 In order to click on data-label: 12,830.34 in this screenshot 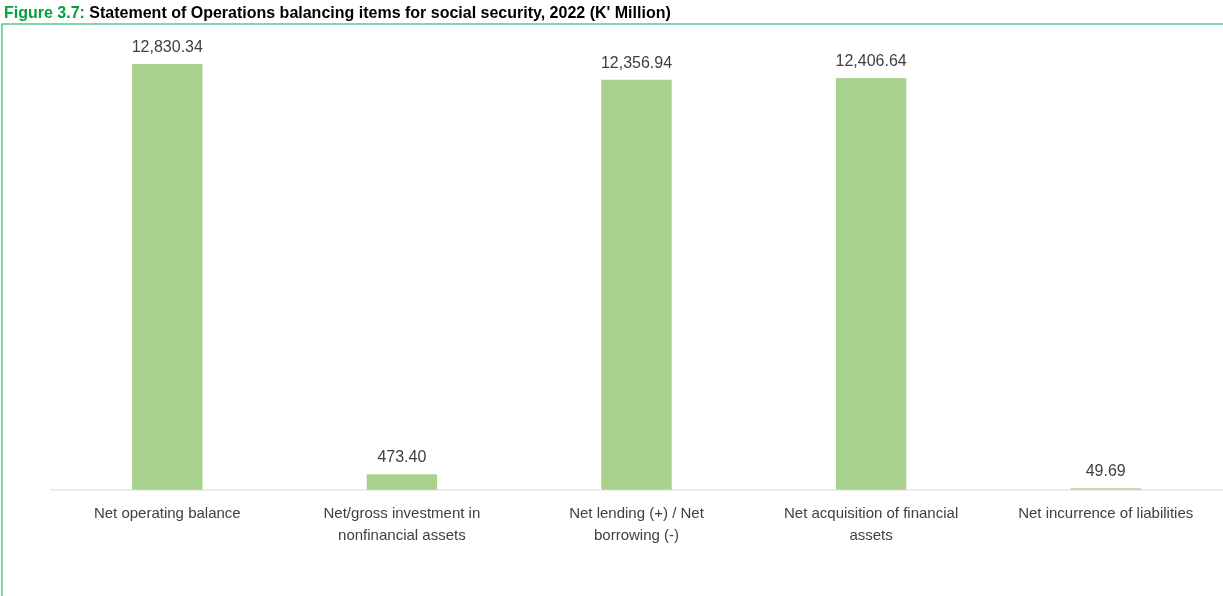, I will do `click(167, 46)`.